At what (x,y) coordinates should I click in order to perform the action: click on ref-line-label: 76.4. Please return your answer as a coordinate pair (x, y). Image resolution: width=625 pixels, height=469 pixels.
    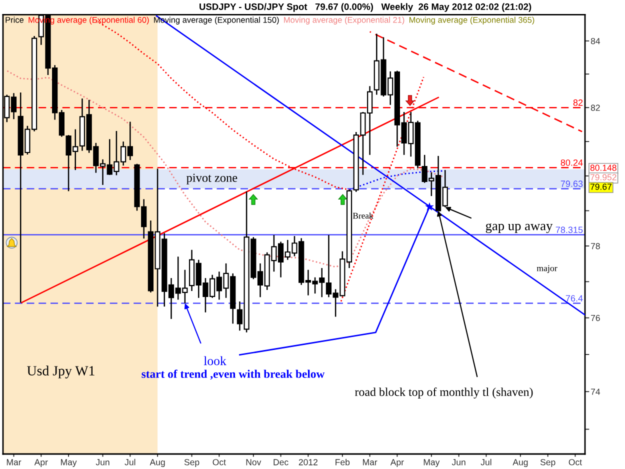
    Looking at the image, I should click on (574, 298).